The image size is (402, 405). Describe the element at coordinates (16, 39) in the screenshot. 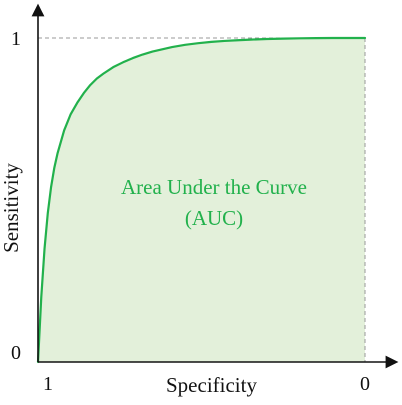

I see `y-tick-label: 1` at that location.